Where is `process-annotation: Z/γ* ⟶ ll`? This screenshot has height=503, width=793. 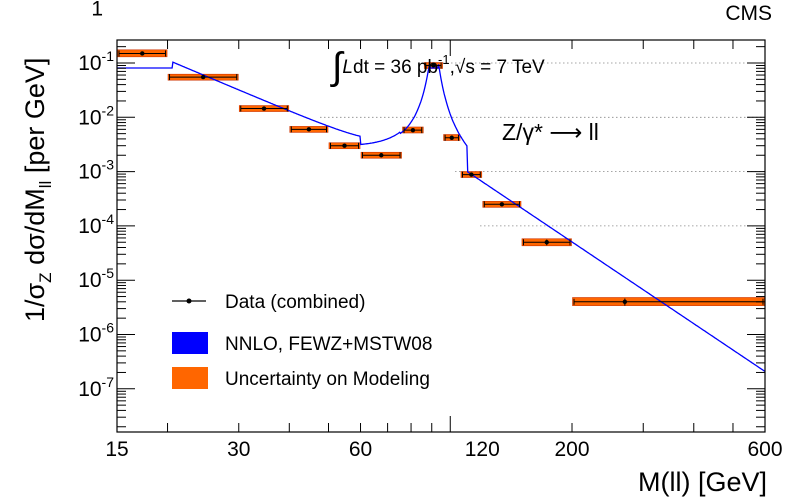
process-annotation: Z/γ* ⟶ ll is located at coordinates (550, 132).